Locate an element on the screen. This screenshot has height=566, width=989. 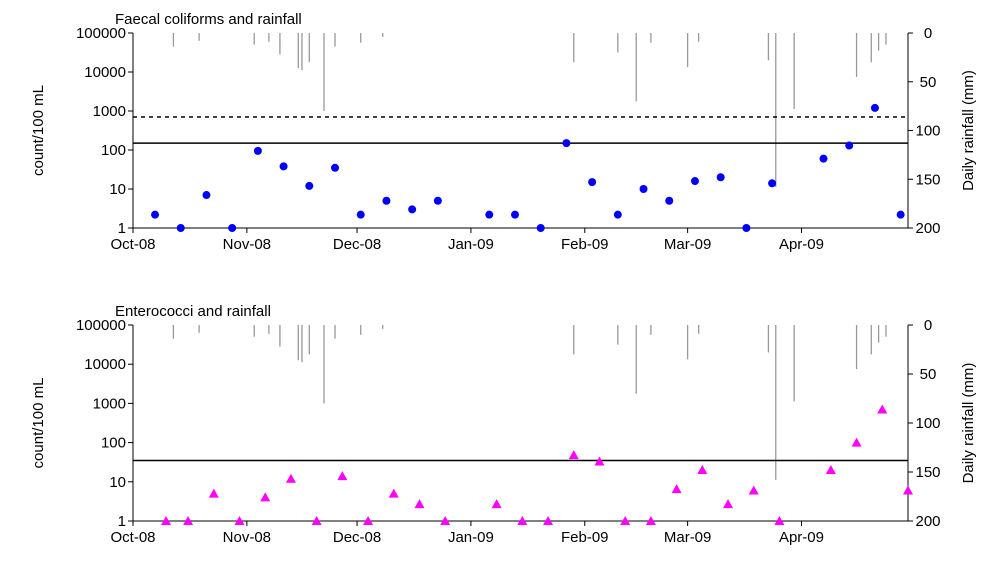
x-tick-label: Feb-09 is located at coordinates (585, 244).